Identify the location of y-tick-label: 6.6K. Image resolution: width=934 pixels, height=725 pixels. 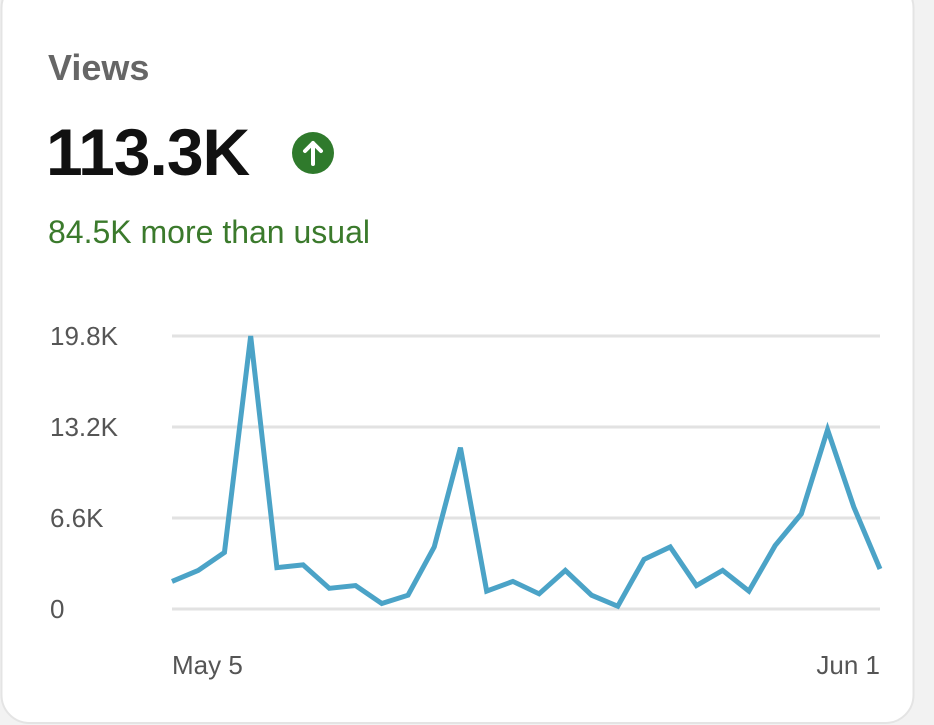
(77, 518).